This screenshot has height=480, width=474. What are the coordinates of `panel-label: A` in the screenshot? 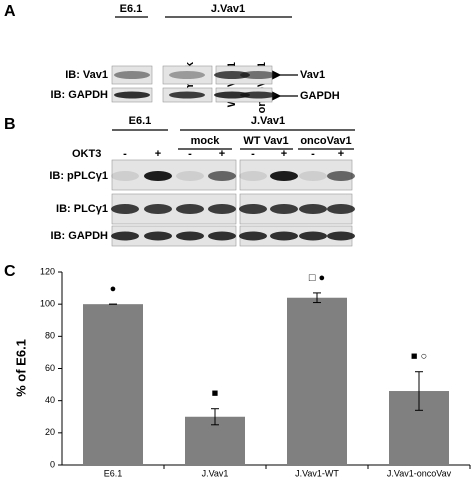 It's located at (10, 11).